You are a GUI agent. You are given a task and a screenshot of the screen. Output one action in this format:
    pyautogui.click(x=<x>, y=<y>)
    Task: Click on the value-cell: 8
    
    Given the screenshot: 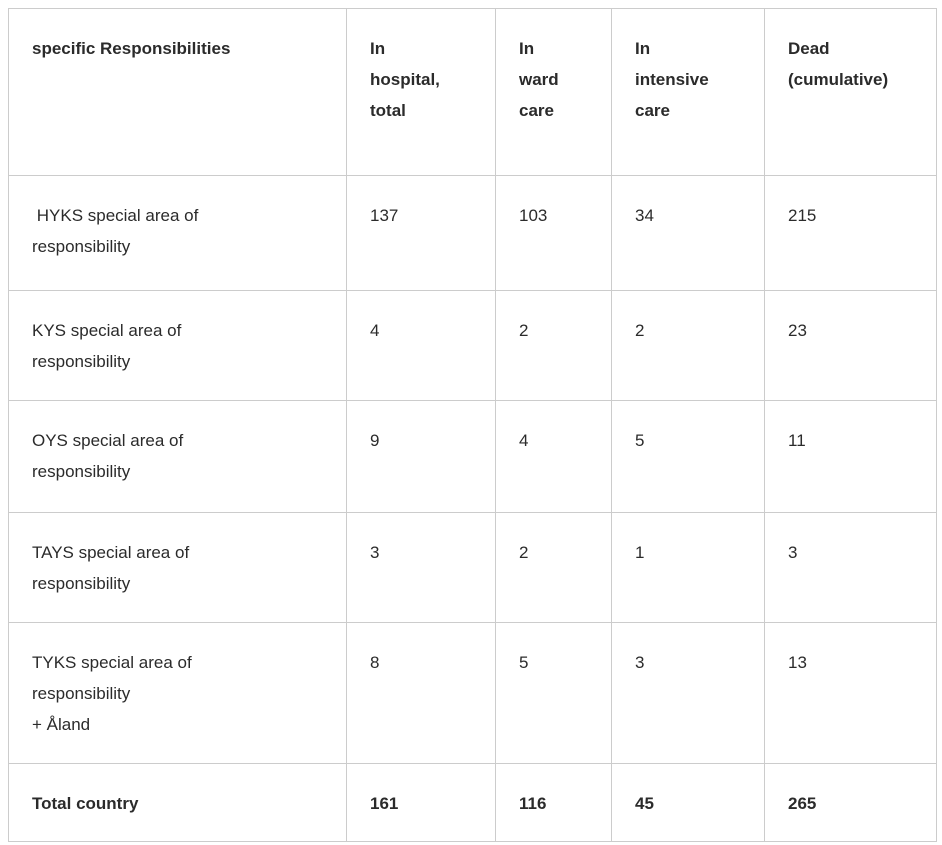 What is the action you would take?
    pyautogui.click(x=421, y=693)
    